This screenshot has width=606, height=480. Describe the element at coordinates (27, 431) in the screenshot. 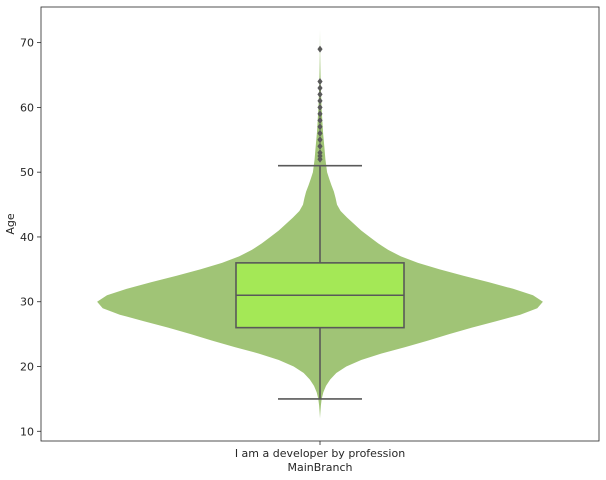

I see `y-tick-label: 10` at that location.